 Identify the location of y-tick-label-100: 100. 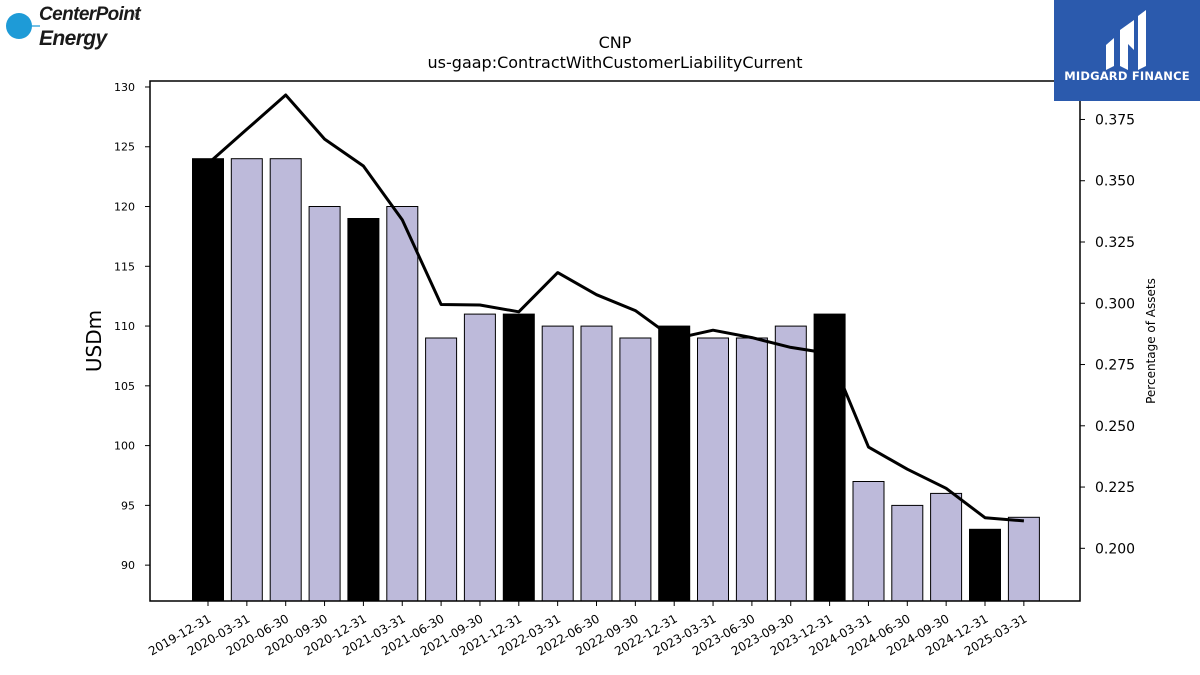
(124, 446).